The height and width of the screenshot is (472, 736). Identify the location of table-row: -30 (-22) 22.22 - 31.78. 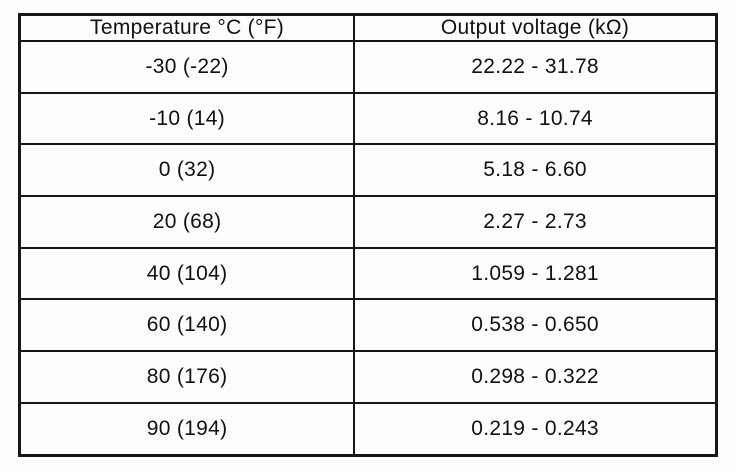
(368, 67).